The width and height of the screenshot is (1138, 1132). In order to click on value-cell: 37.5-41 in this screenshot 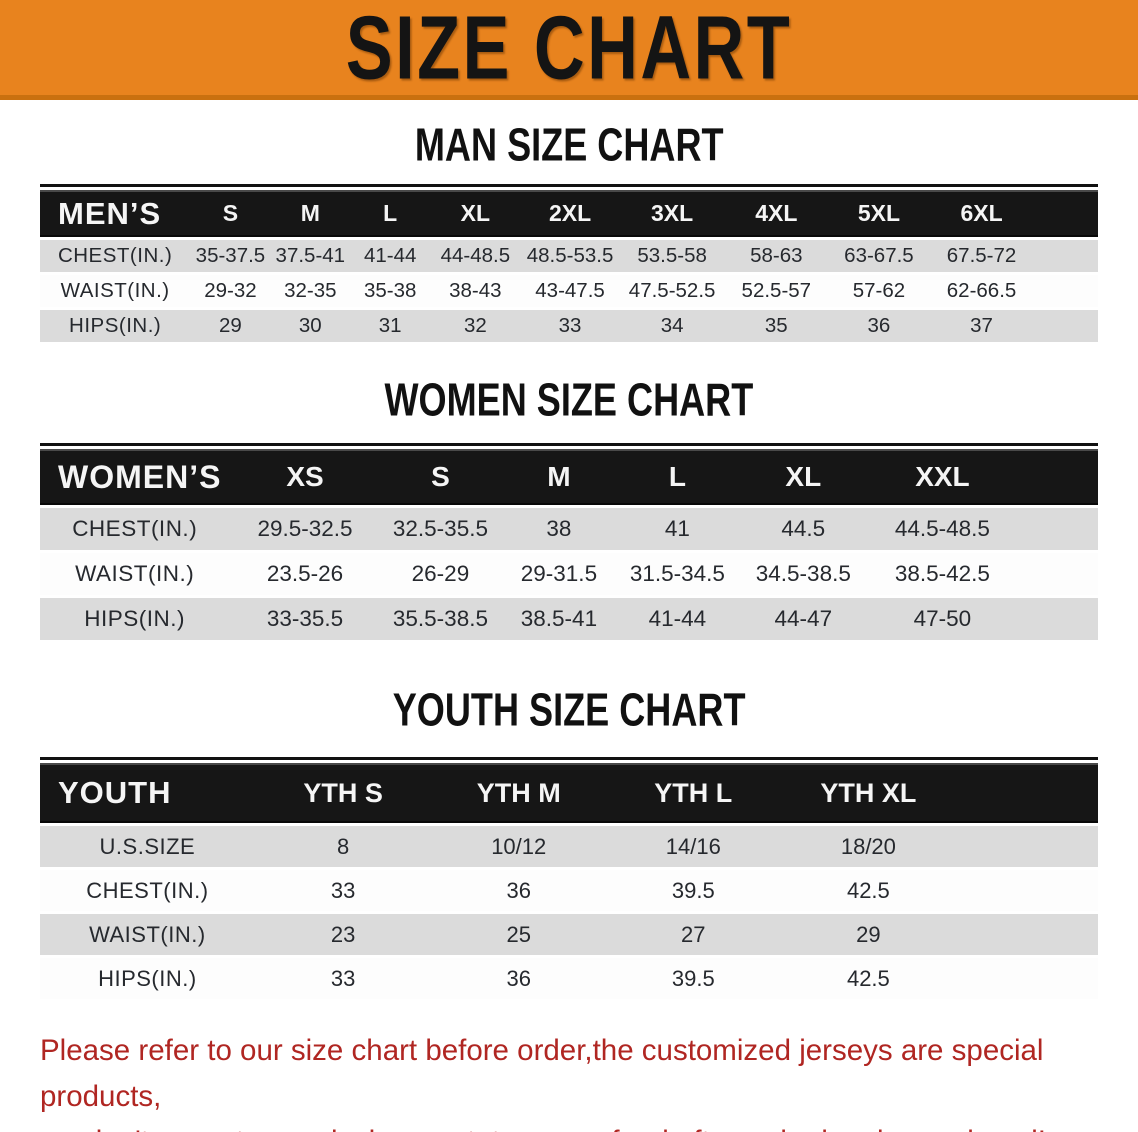, I will do `click(310, 256)`.